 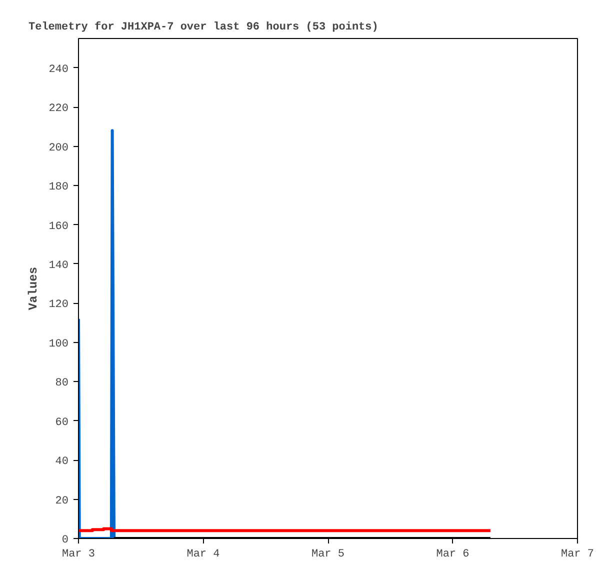 What do you see at coordinates (58, 344) in the screenshot?
I see `y-tick-label: 100` at bounding box center [58, 344].